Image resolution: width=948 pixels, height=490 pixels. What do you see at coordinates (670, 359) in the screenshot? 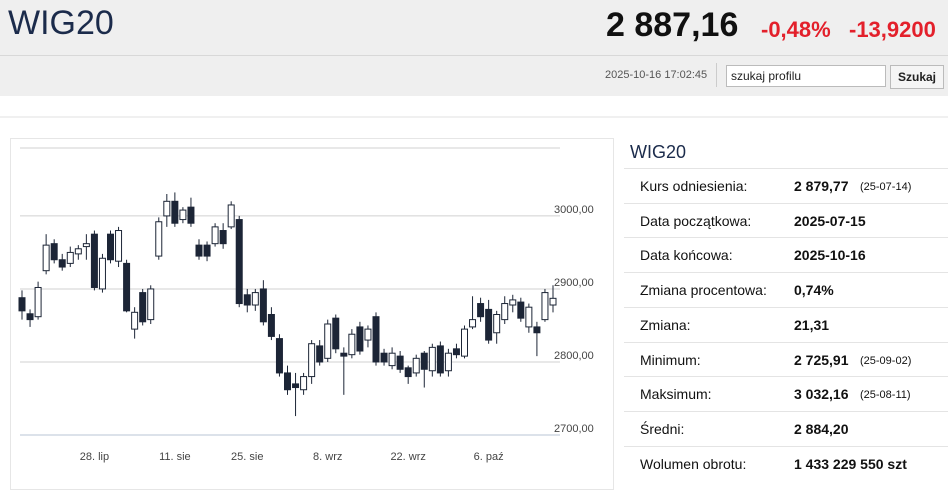
I see `stats-label: Minimum:` at bounding box center [670, 359].